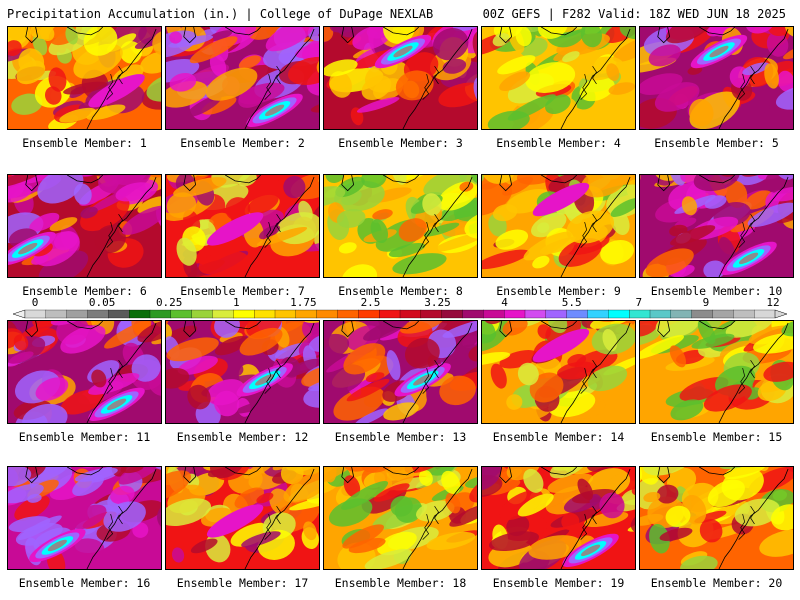 This screenshot has height=600, width=800. What do you see at coordinates (716, 143) in the screenshot?
I see `member-label: Ensemble Member: 5` at bounding box center [716, 143].